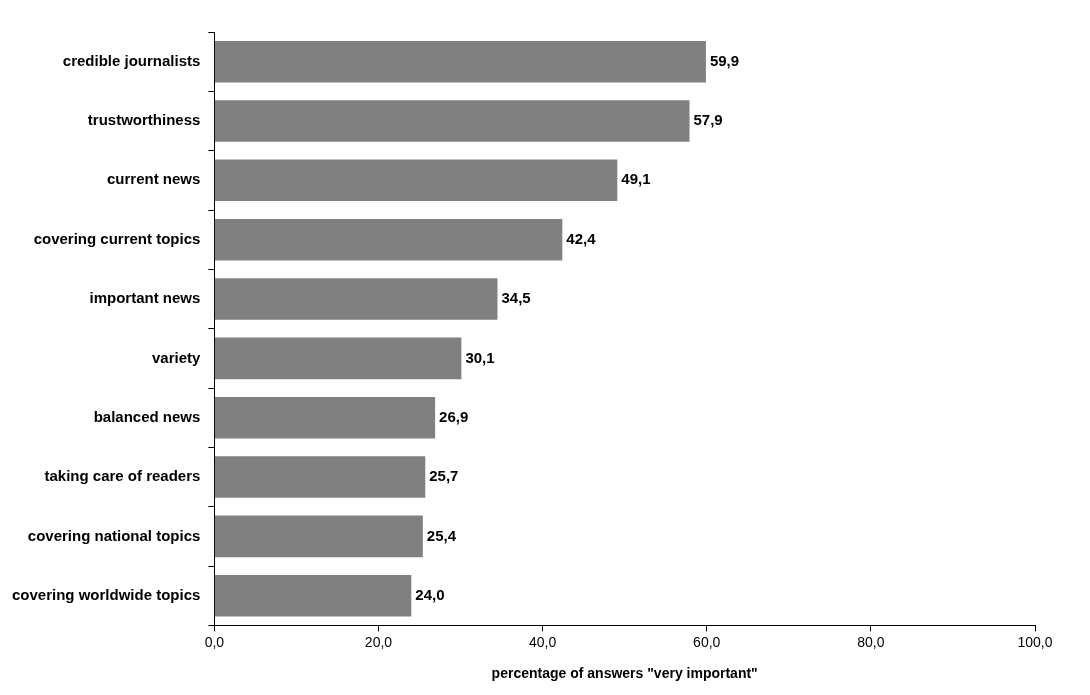 The width and height of the screenshot is (1090, 695). Describe the element at coordinates (871, 641) in the screenshot. I see `x-tick-label: 80,0` at that location.